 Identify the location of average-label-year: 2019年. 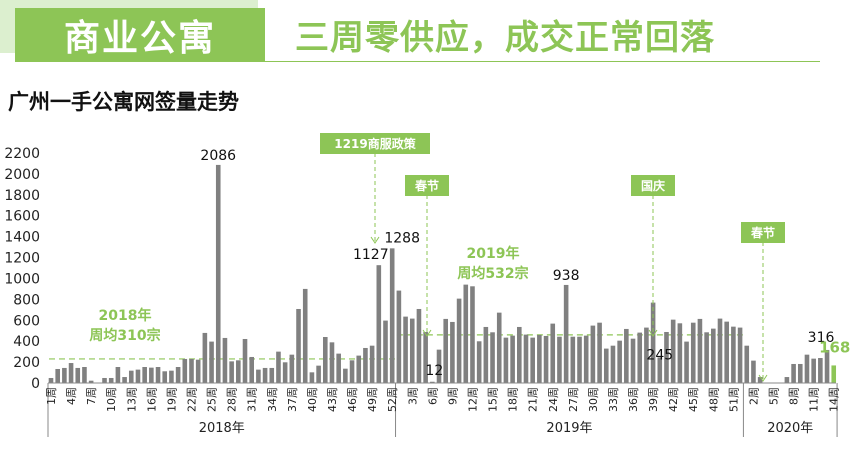
(493, 253).